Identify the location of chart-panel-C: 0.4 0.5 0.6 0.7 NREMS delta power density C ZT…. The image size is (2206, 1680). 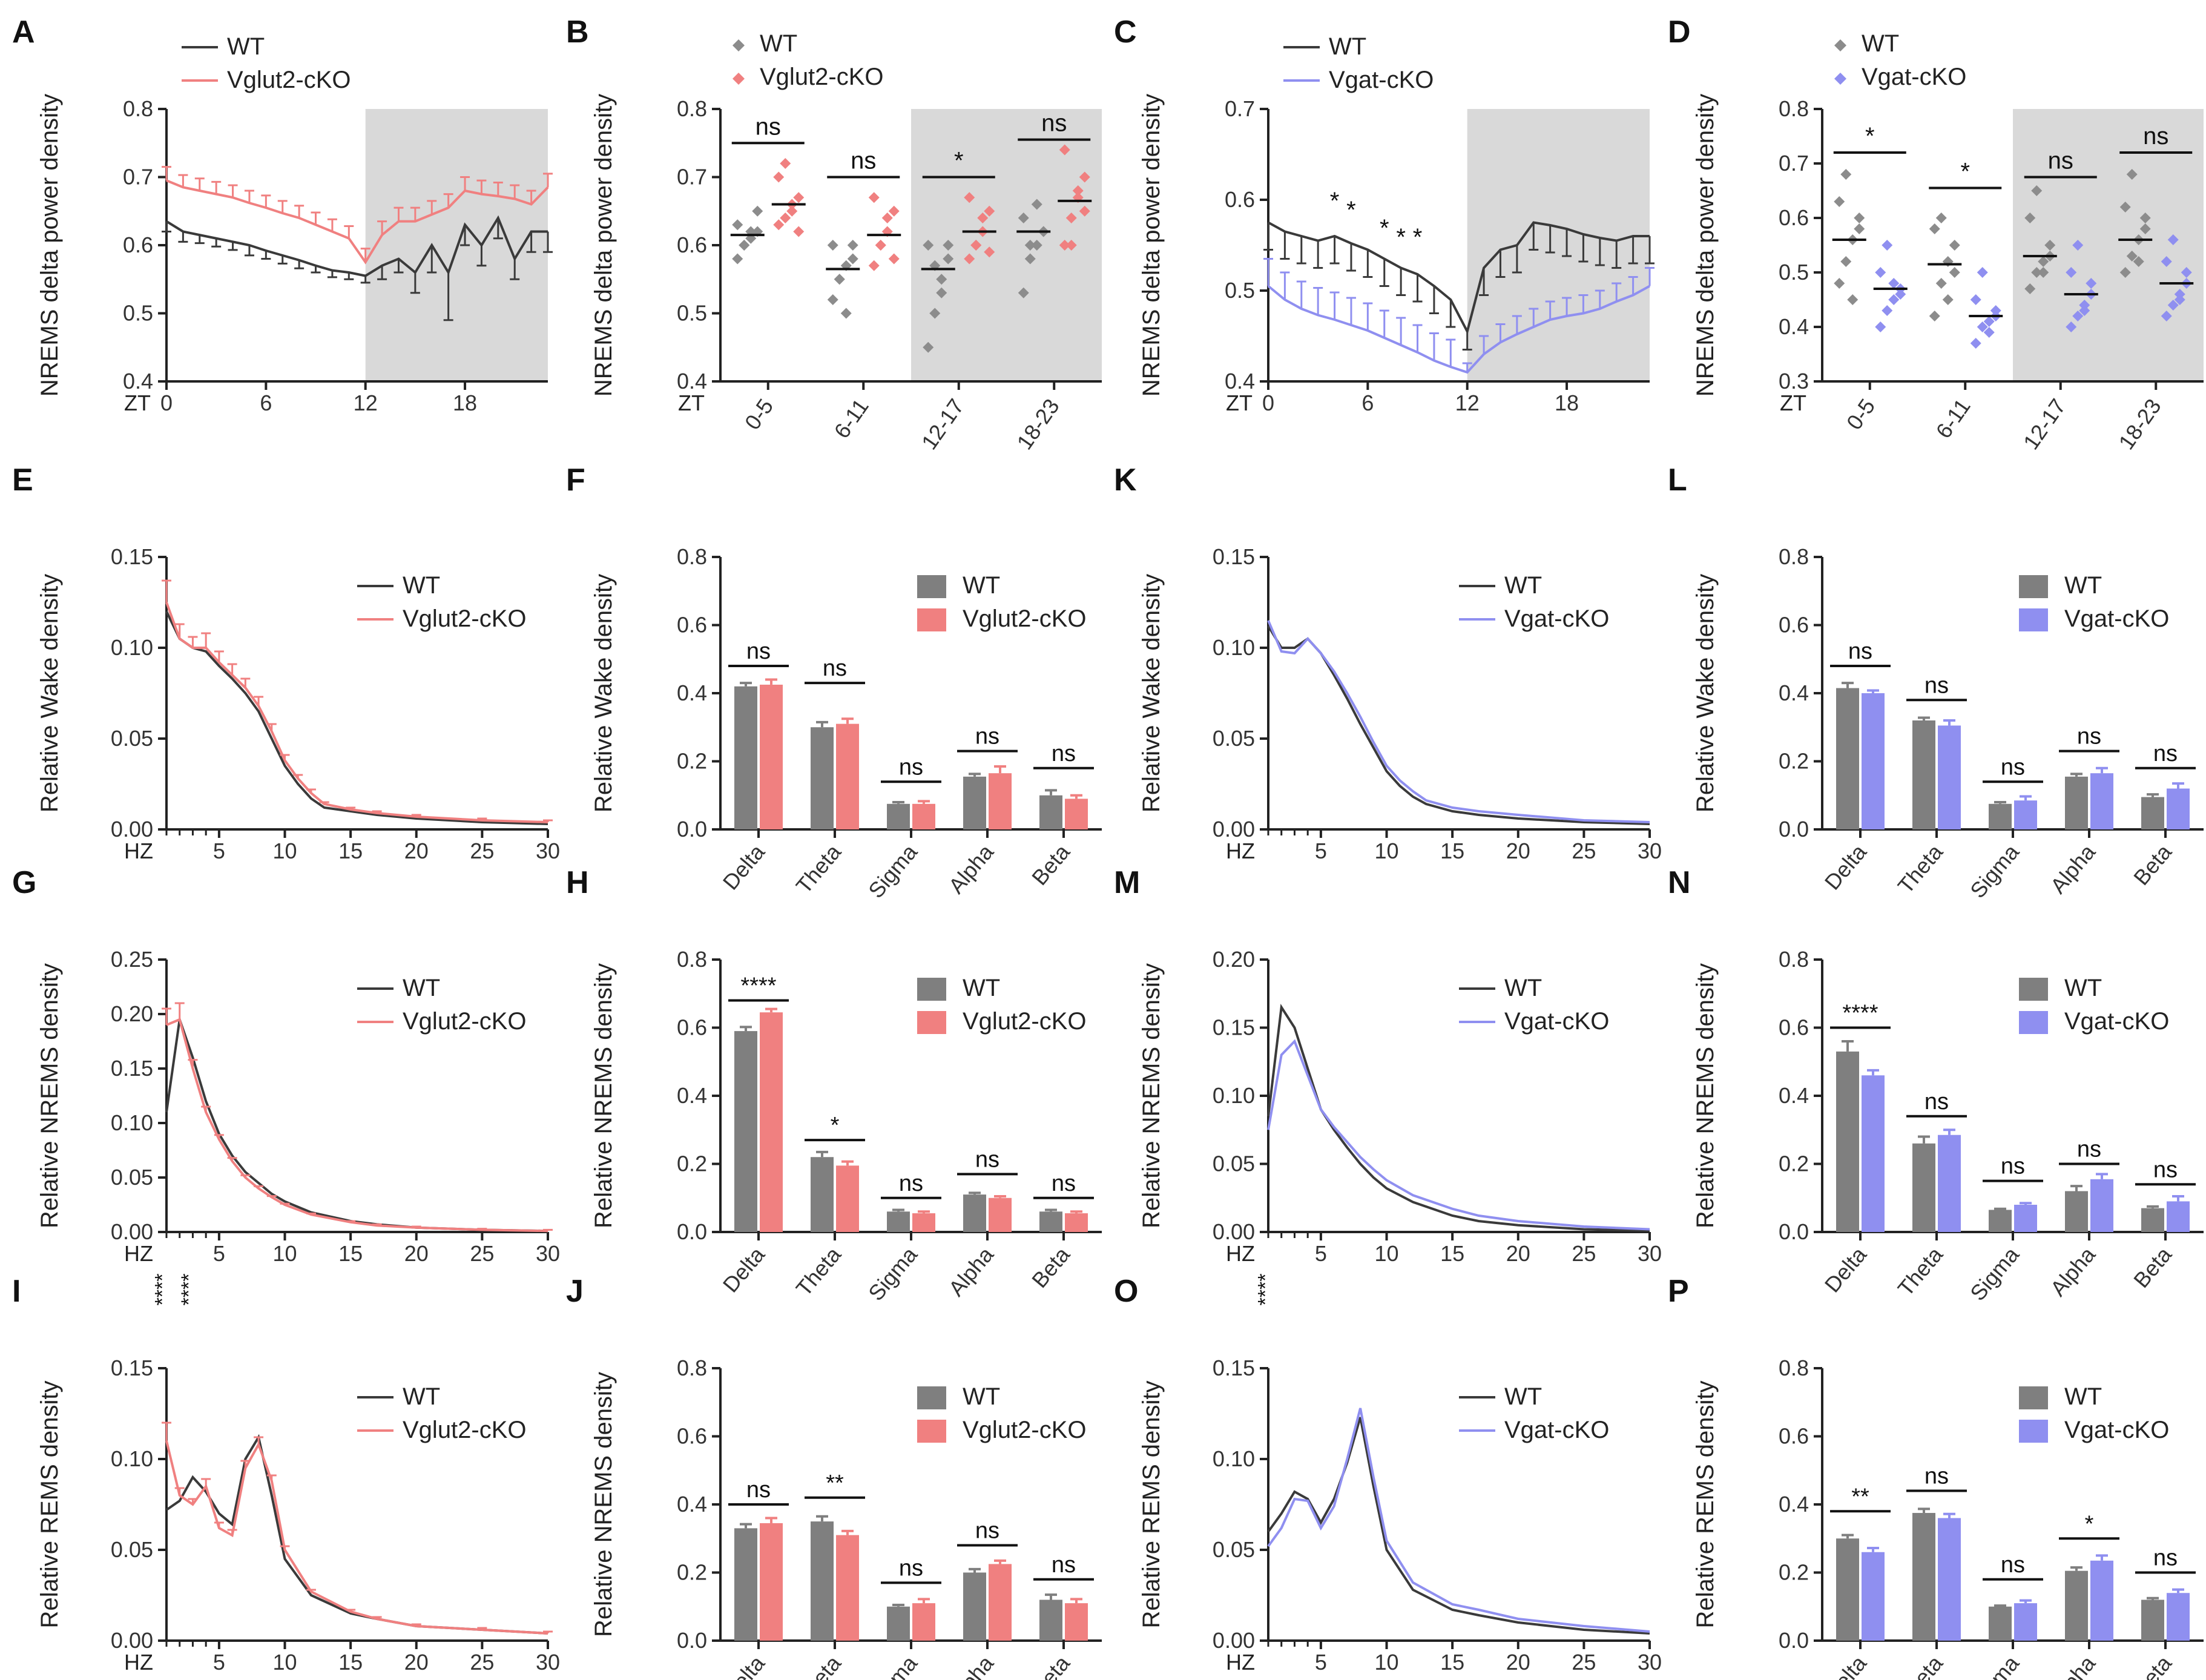
(1384, 215).